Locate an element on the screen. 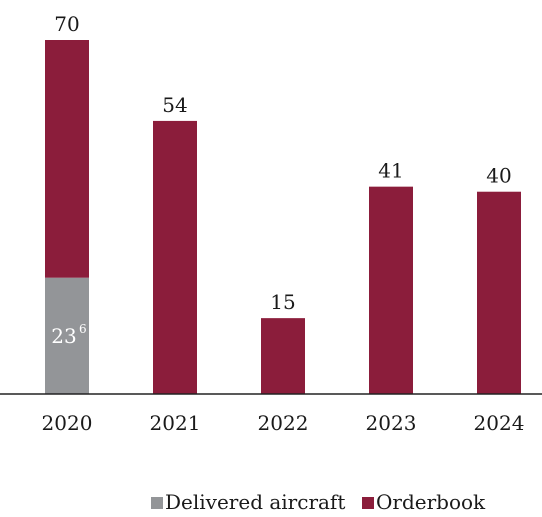 The image size is (542, 517). legend: Delivered aircraft Orderbook is located at coordinates (318, 502).